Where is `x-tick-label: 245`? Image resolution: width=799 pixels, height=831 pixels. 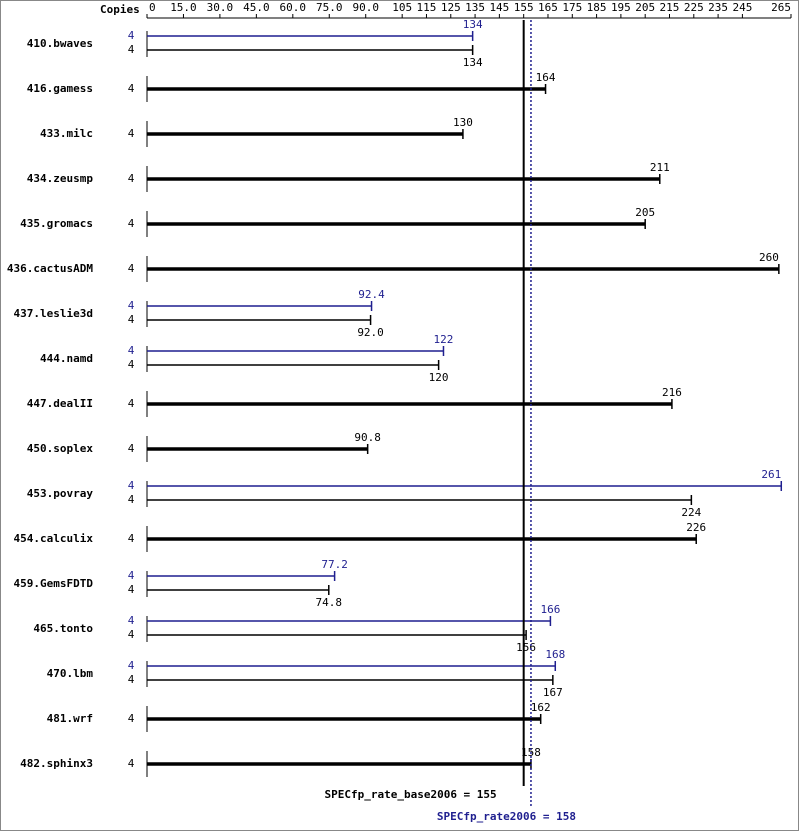
x-tick-label: 245 is located at coordinates (742, 7).